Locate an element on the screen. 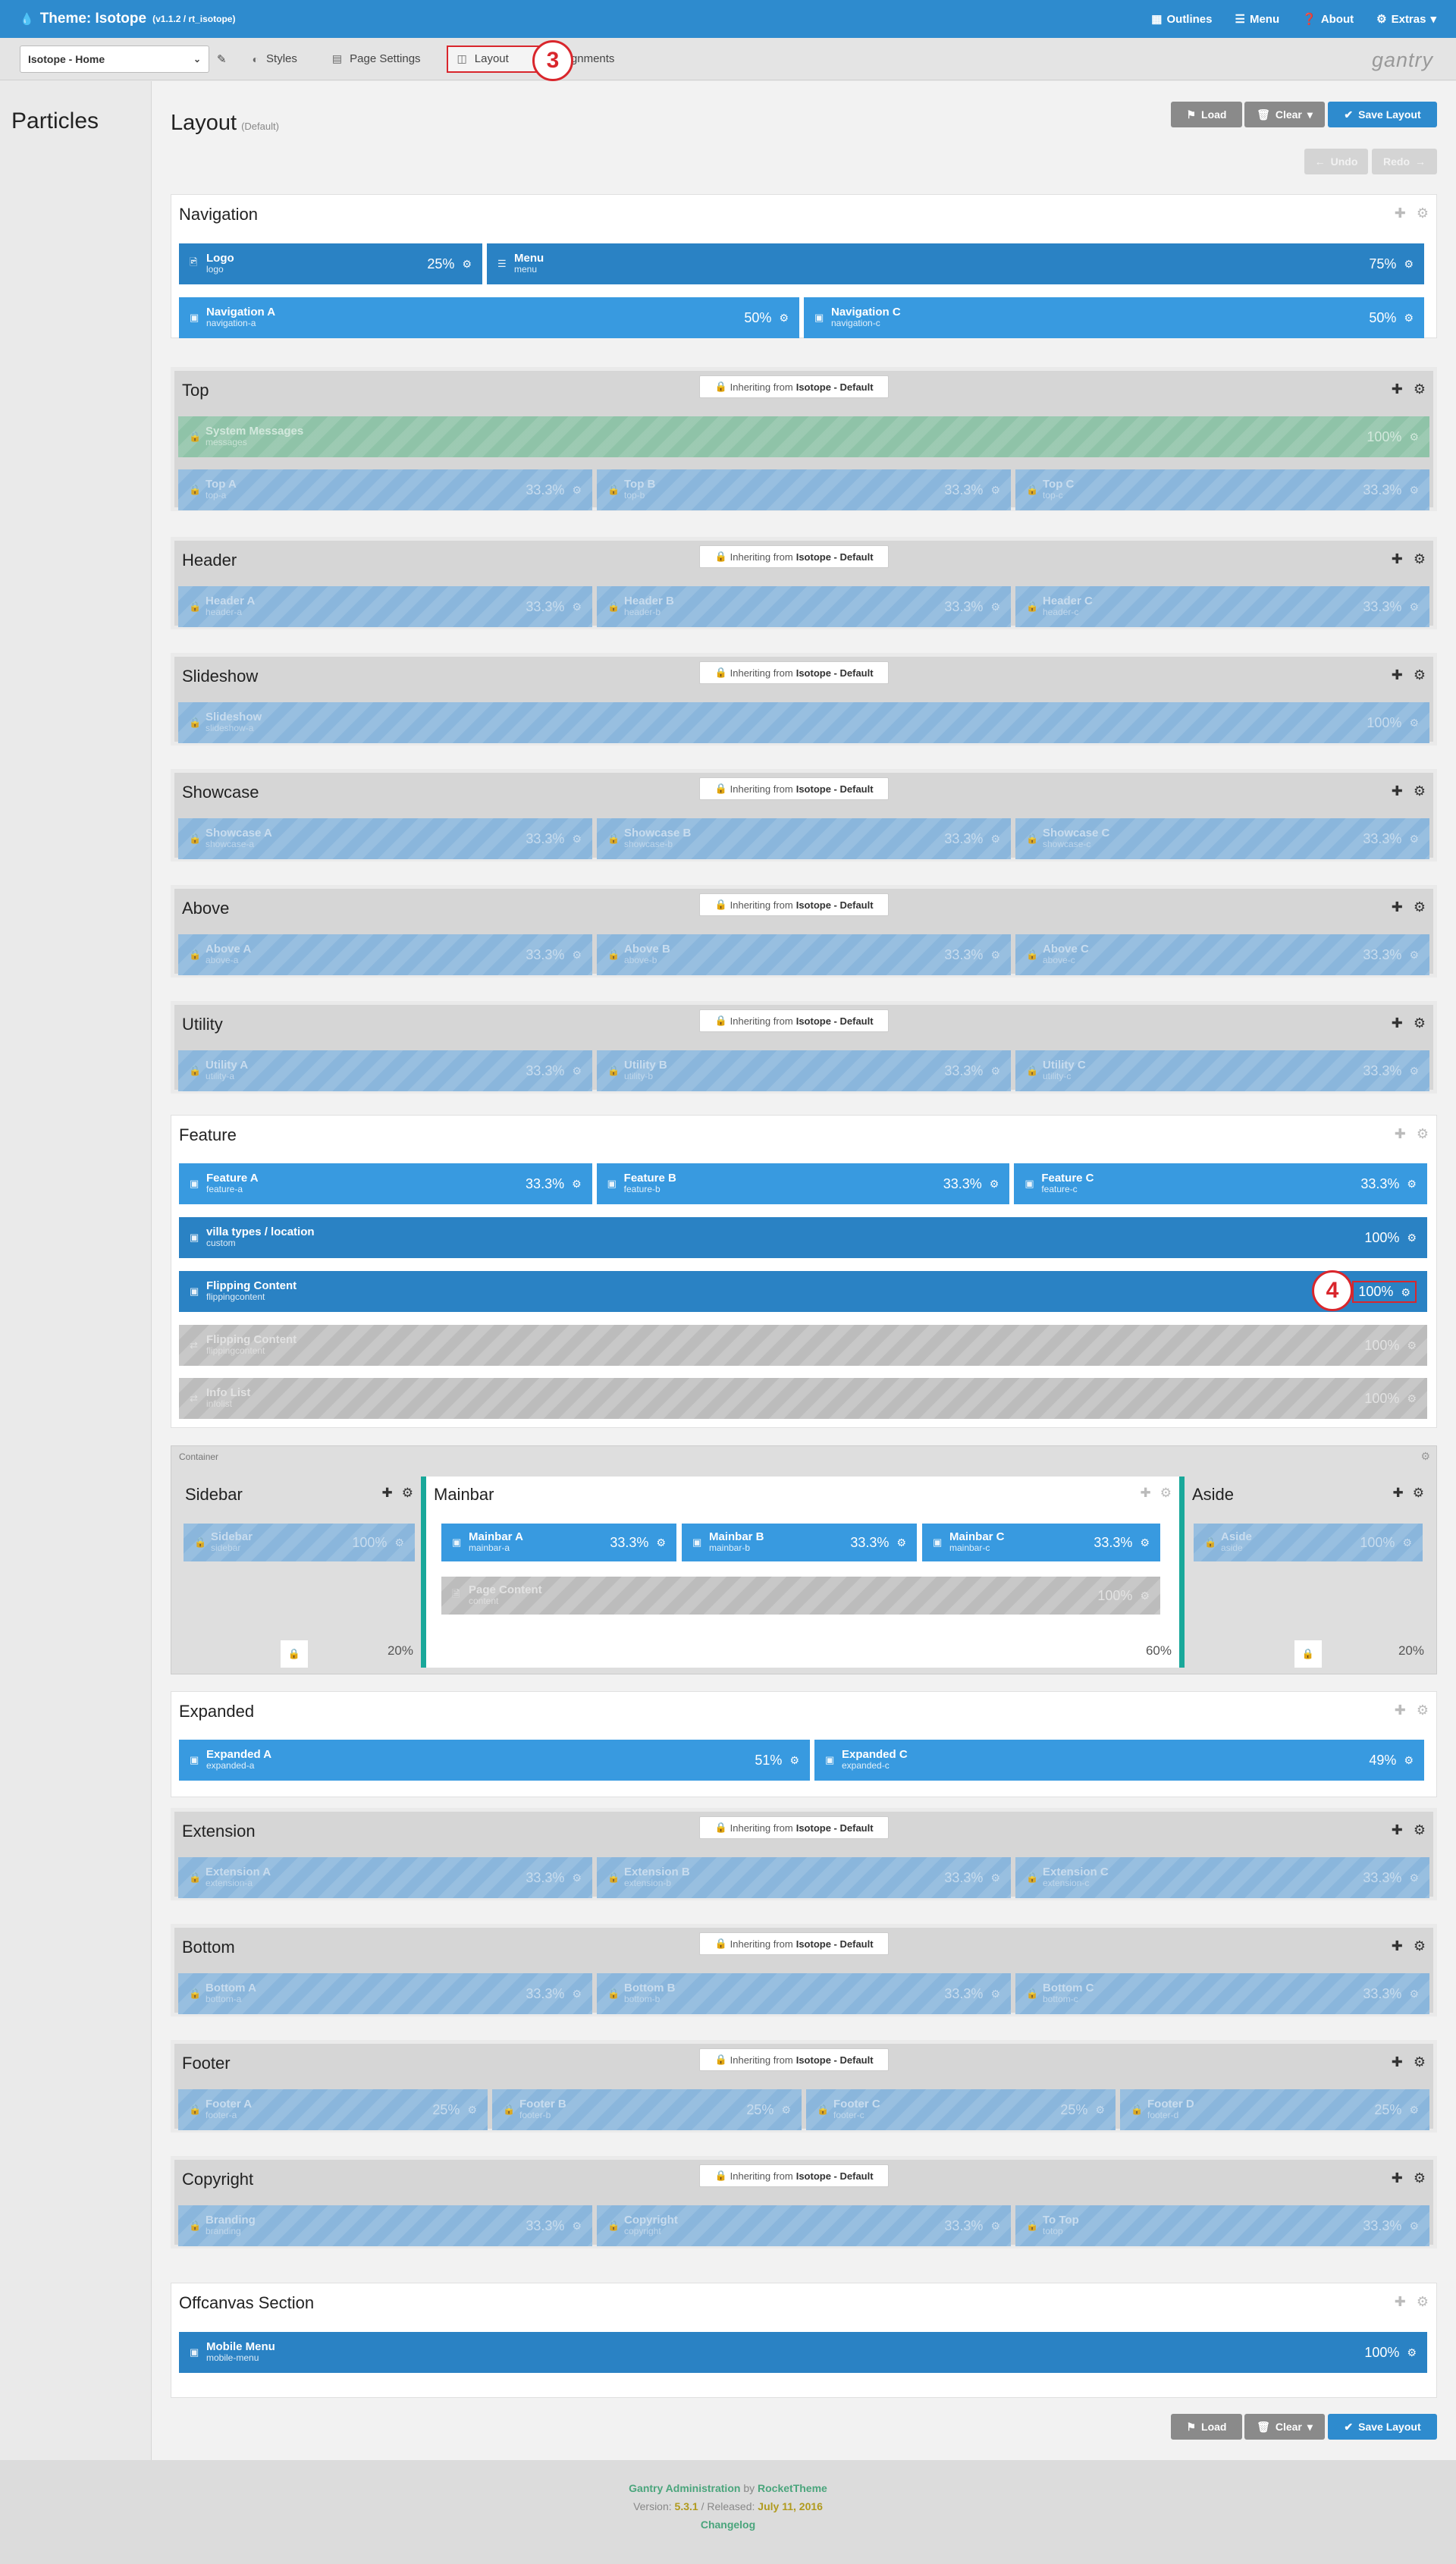 This screenshot has height=2564, width=1456. redo-button: Redo → is located at coordinates (1404, 161).